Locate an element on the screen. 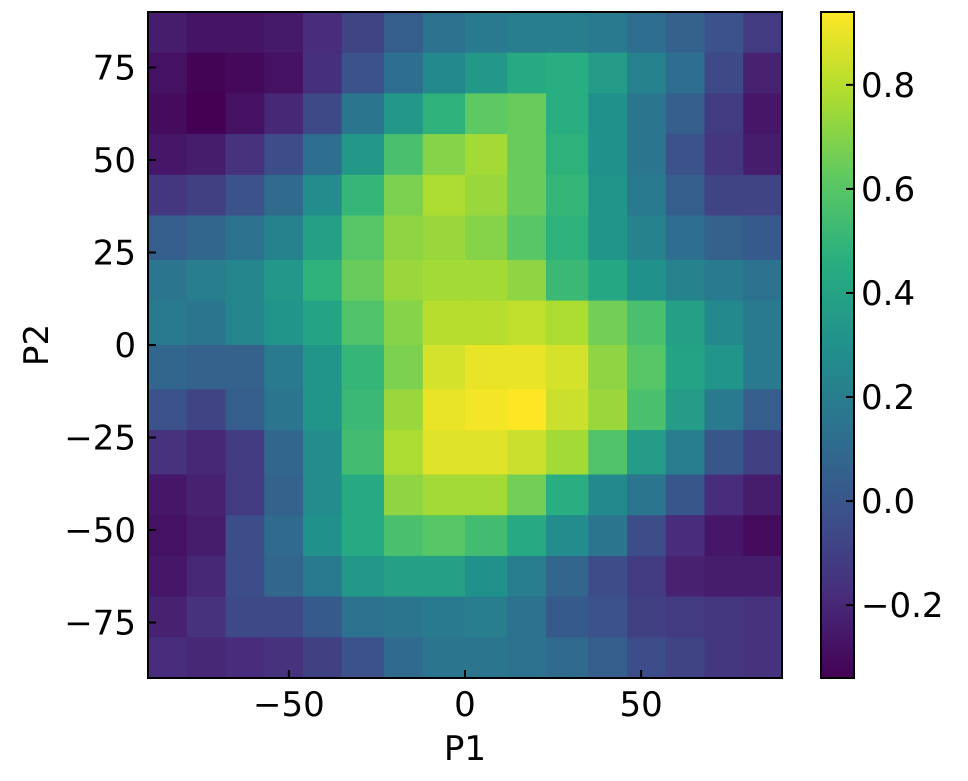 The image size is (968, 781). y-tick-label: −75 is located at coordinates (100, 624).